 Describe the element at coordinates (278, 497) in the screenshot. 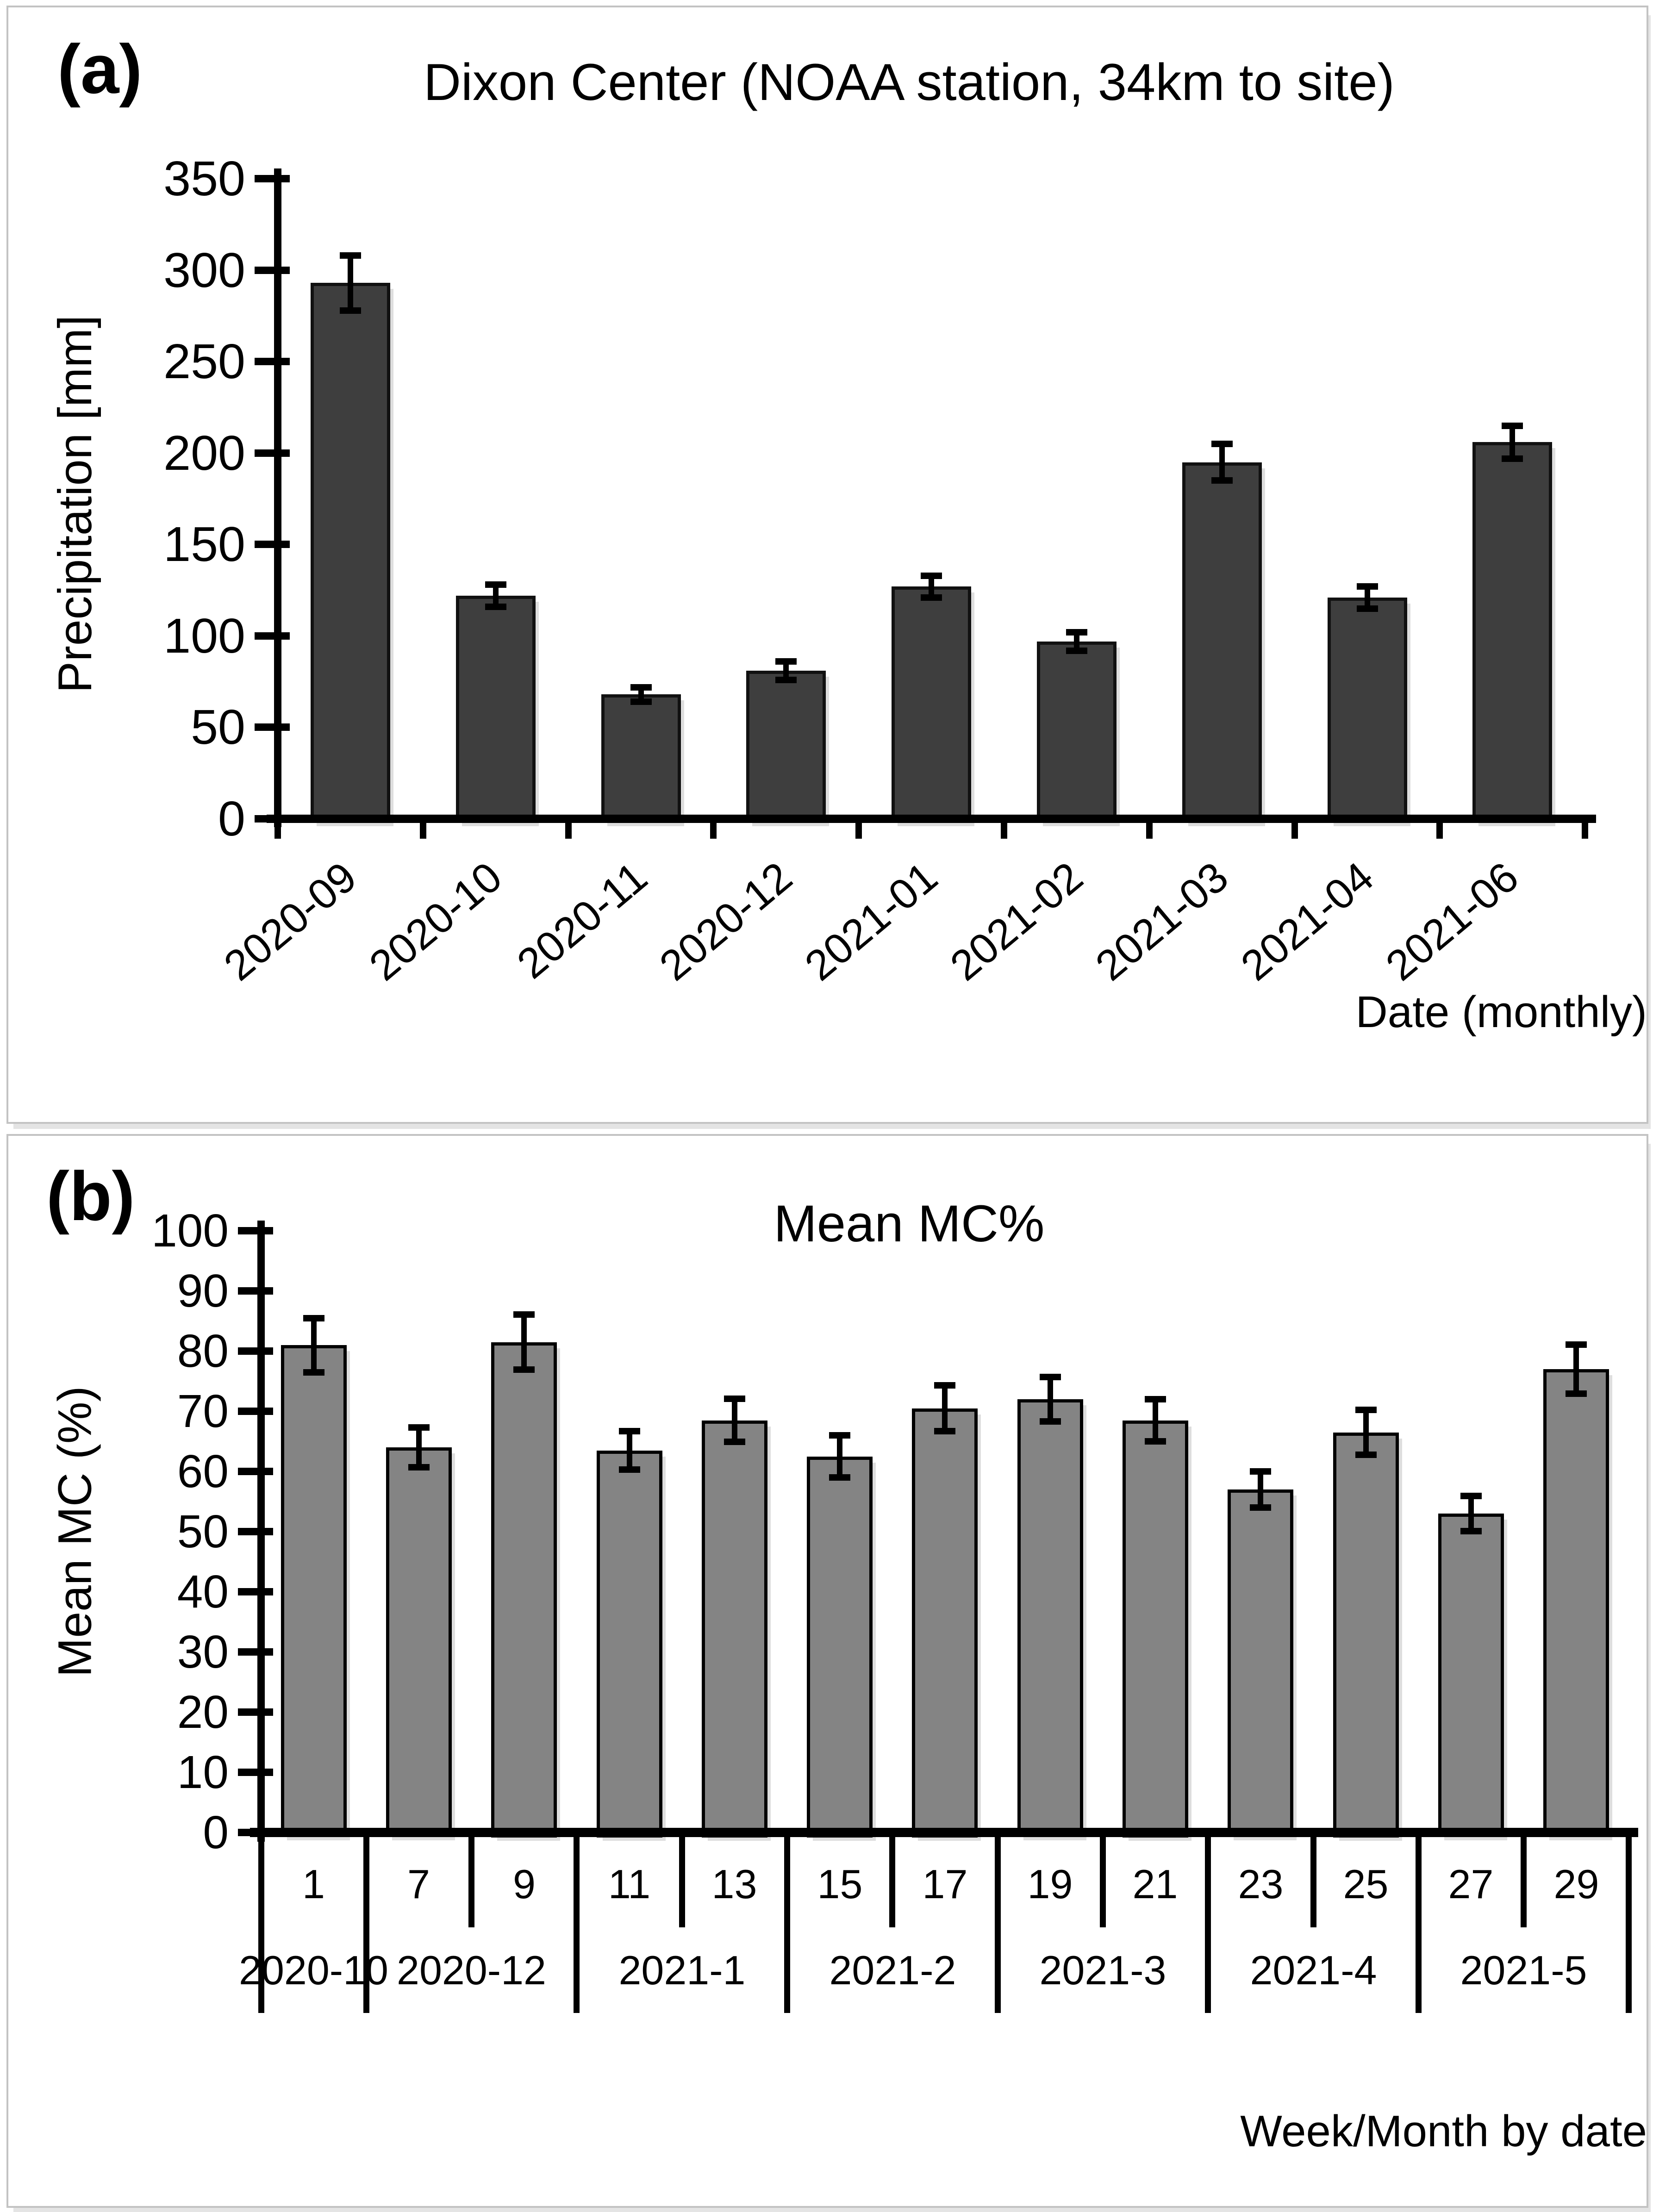

I see `y-axis-line` at that location.